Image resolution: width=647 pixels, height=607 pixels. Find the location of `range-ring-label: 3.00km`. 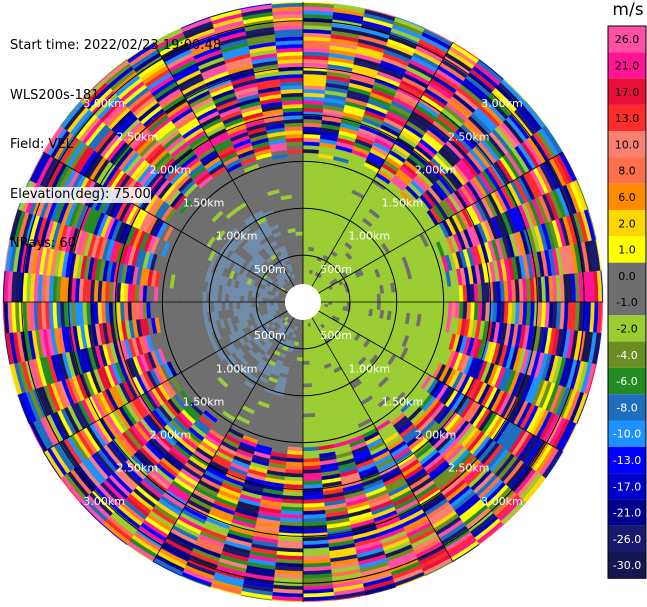

range-ring-label: 3.00km is located at coordinates (502, 501).